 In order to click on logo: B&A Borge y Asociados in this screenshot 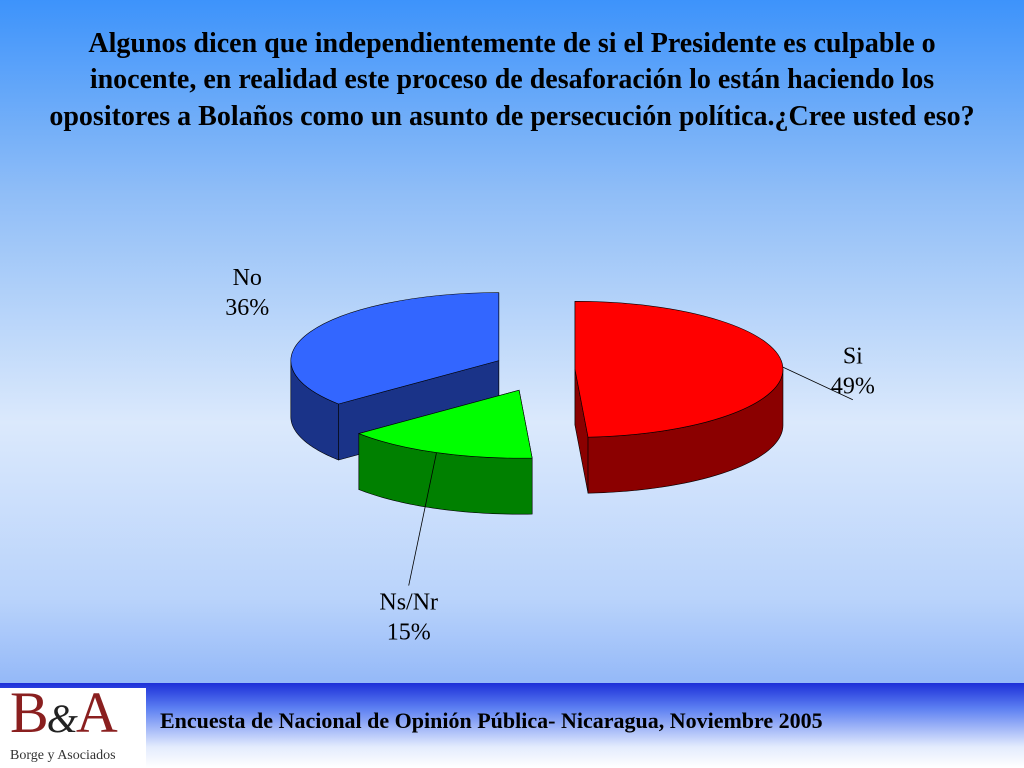, I will do `click(73, 726)`.